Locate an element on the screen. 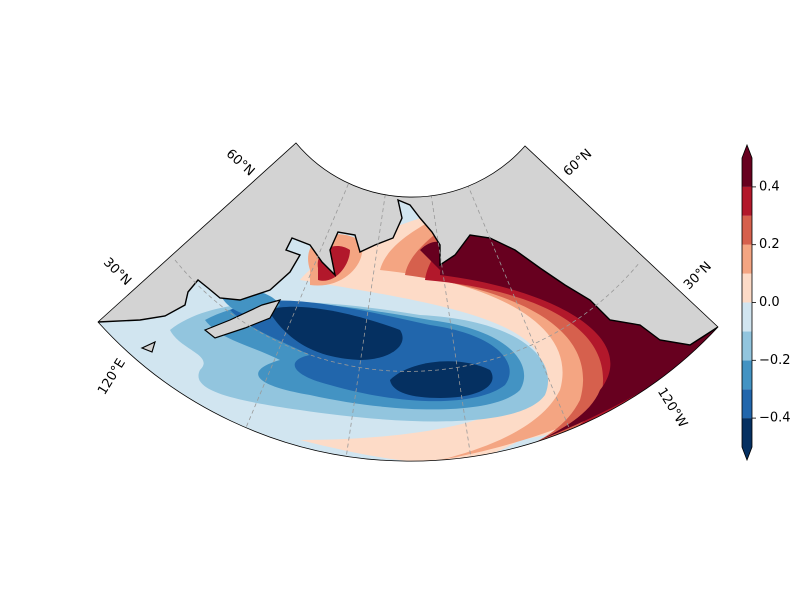 The width and height of the screenshot is (800, 604). parallel is located at coordinates (407, 315).